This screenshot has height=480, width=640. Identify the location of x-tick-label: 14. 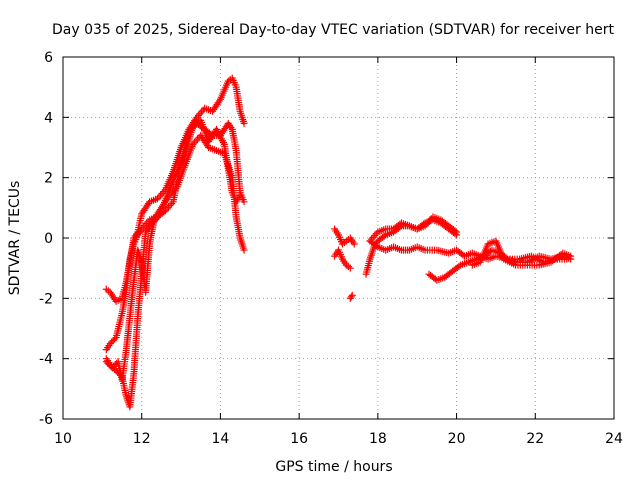
(221, 439).